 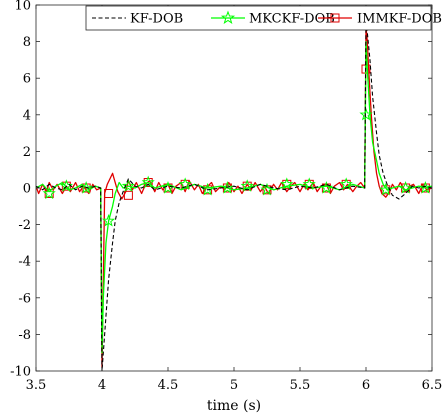 What do you see at coordinates (22, 7) in the screenshot?
I see `y-tick-label: 10` at bounding box center [22, 7].